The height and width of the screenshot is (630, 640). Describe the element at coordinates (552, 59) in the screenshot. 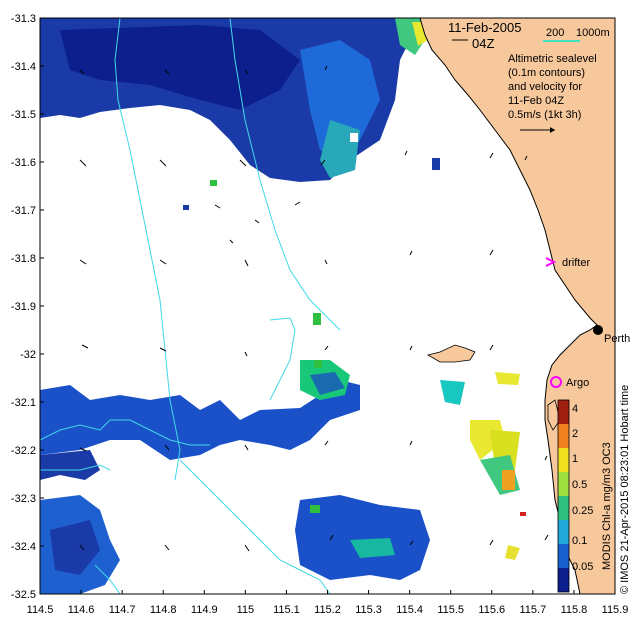

I see `legend-line-1: Altimetric sealevel` at that location.